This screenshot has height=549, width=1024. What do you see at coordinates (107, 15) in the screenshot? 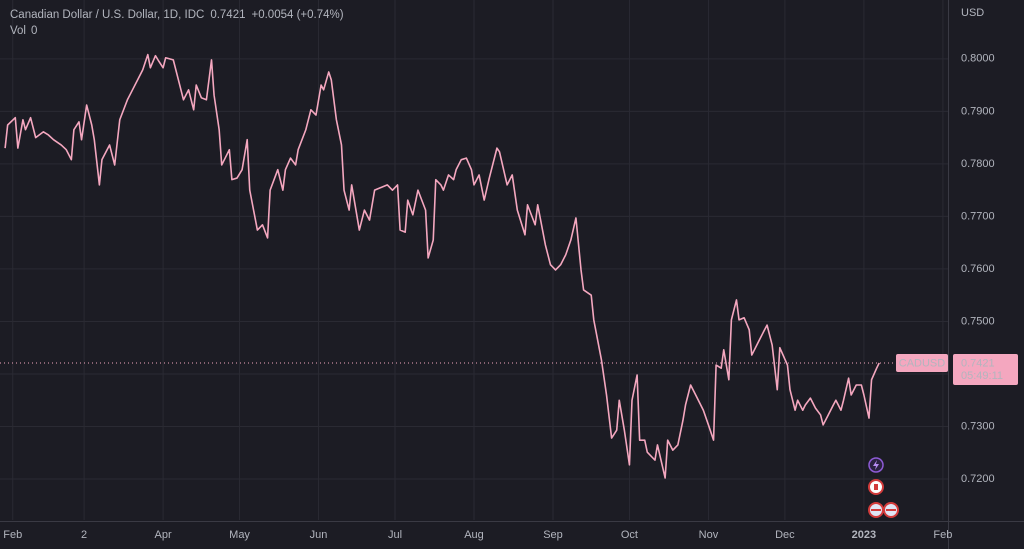
I see `header-text: Canadian Dollar / U.S. Dollar, 1D, IDC` at bounding box center [107, 15].